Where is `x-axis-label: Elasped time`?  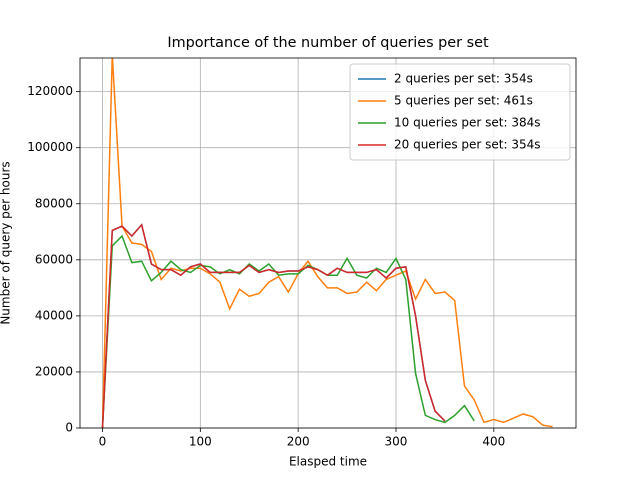 x-axis-label: Elasped time is located at coordinates (328, 462).